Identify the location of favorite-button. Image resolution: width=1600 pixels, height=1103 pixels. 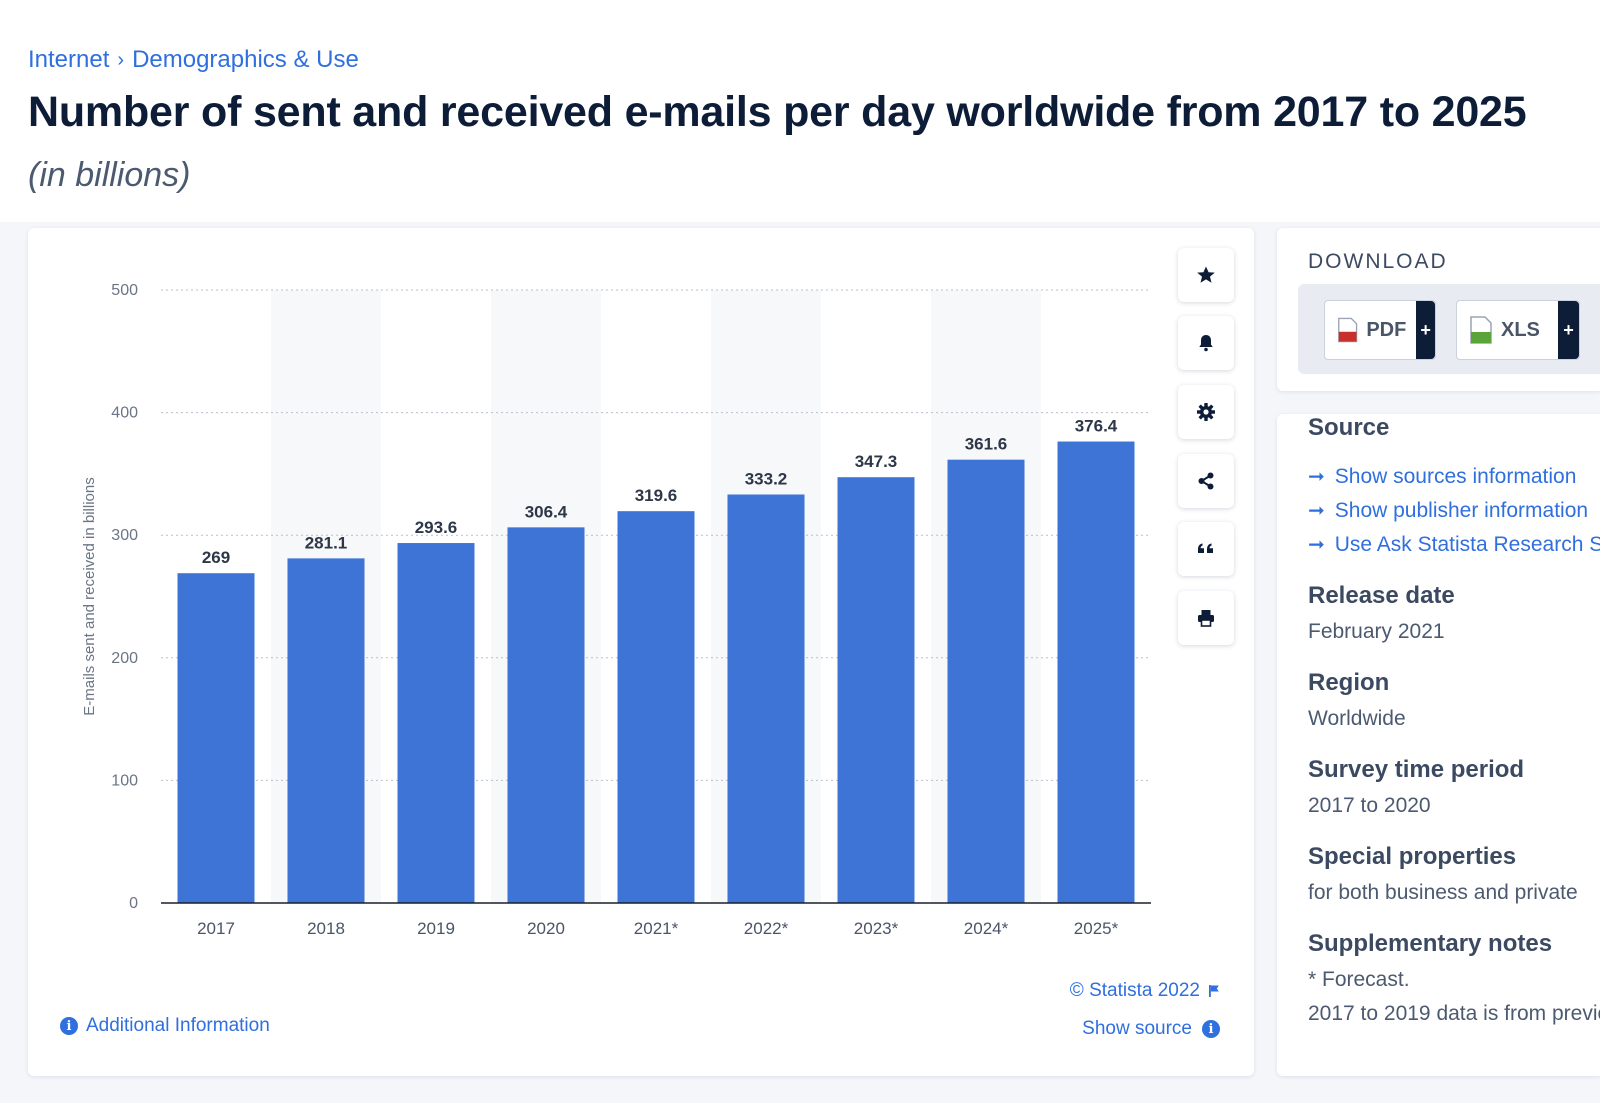
(1206, 275).